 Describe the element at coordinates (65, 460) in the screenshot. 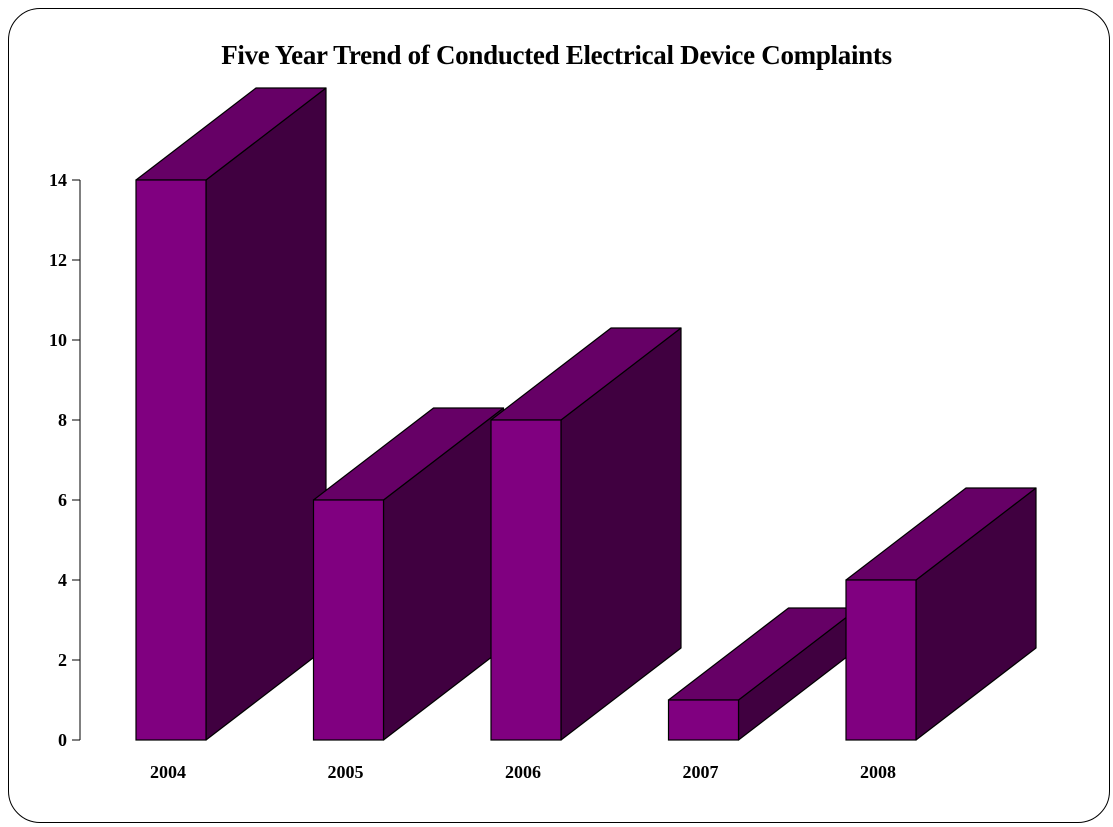

I see `y-axis: 0 2 4 6 8 10 12 14` at that location.